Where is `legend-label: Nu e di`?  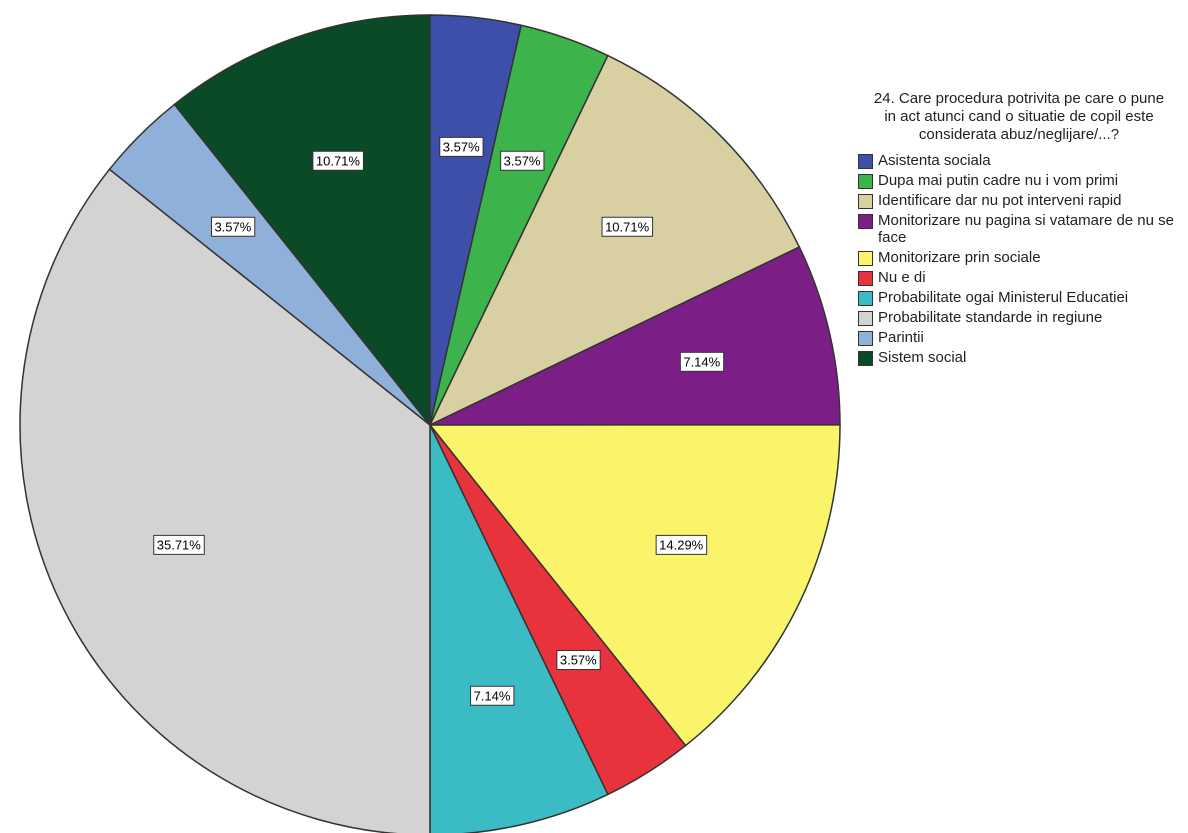 legend-label: Nu e di is located at coordinates (902, 277).